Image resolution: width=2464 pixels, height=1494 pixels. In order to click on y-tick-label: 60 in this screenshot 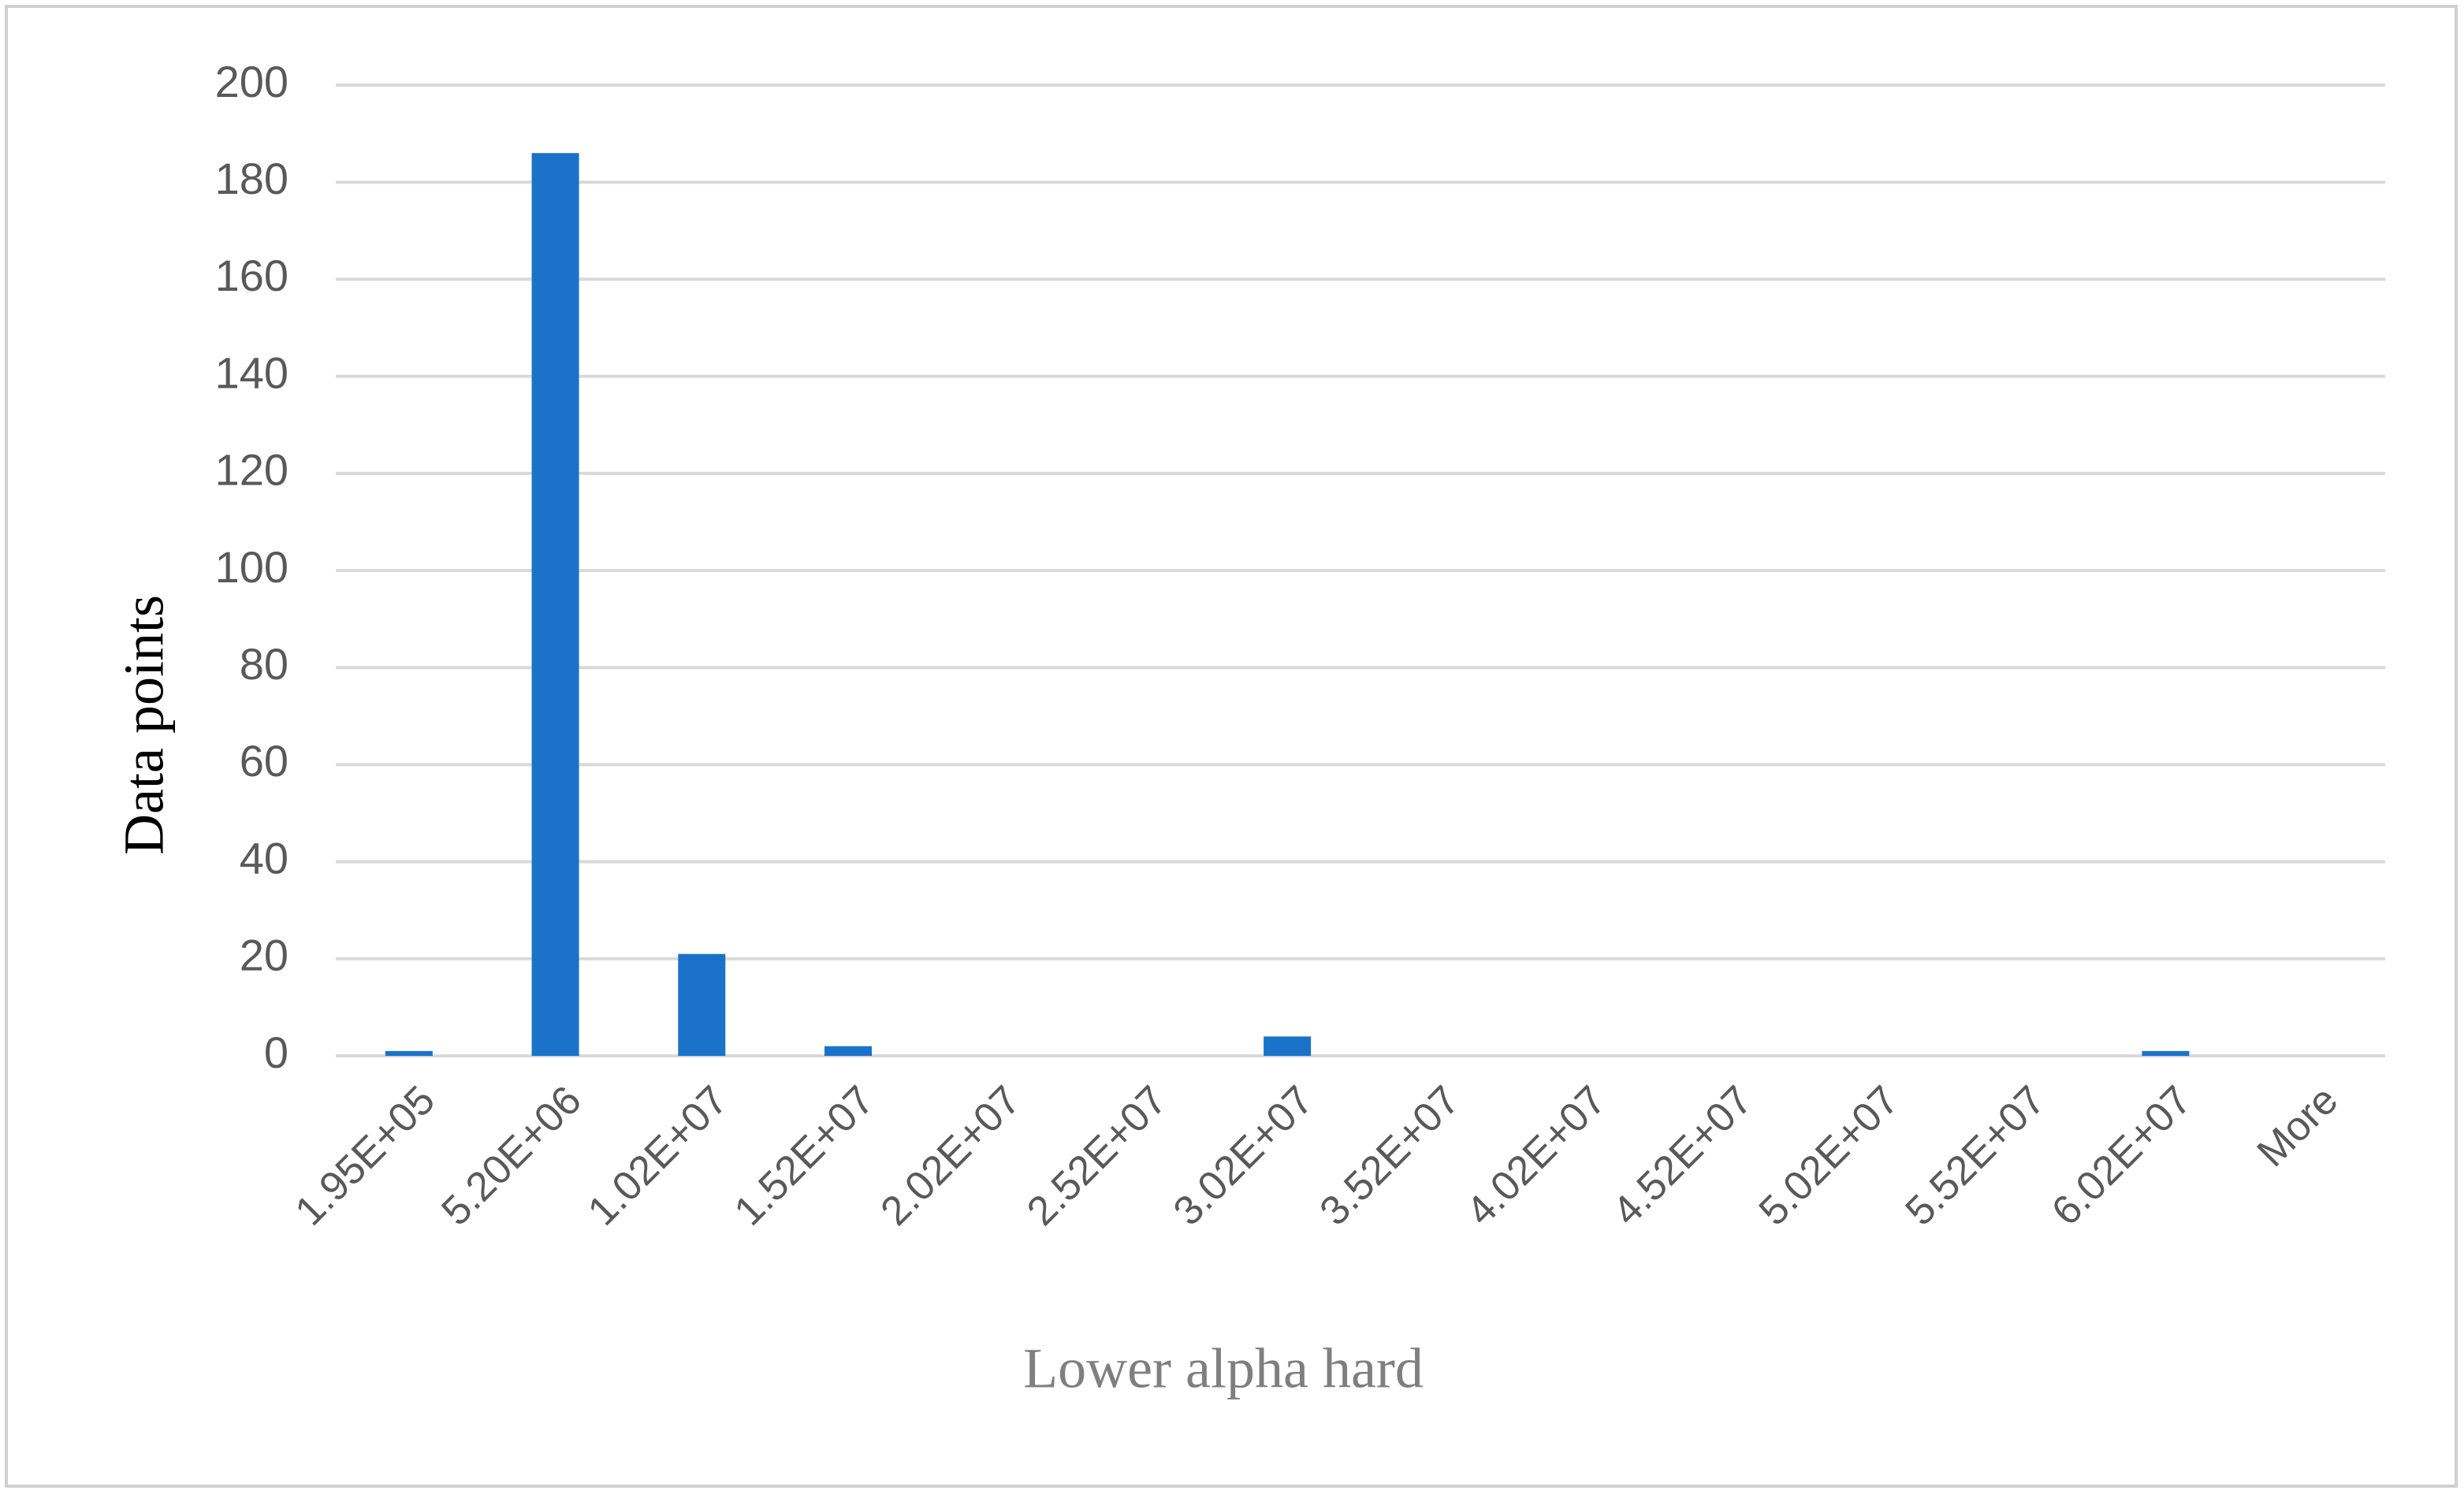, I will do `click(264, 761)`.